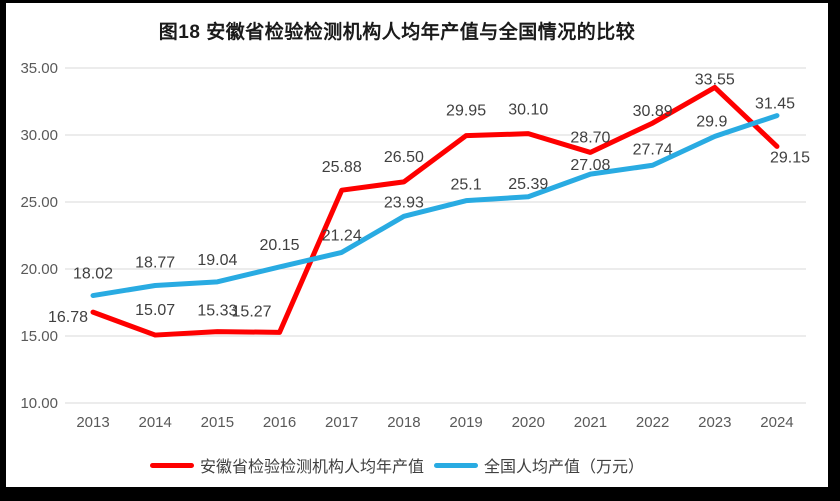 This screenshot has height=501, width=840. What do you see at coordinates (39, 202) in the screenshot?
I see `y-axis-tick-label: 25.00` at bounding box center [39, 202].